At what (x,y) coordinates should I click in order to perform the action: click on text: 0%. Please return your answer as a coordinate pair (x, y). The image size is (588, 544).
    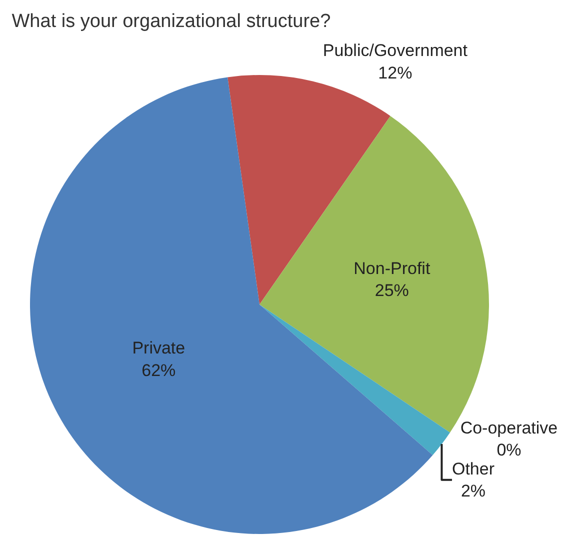
    Looking at the image, I should click on (509, 450).